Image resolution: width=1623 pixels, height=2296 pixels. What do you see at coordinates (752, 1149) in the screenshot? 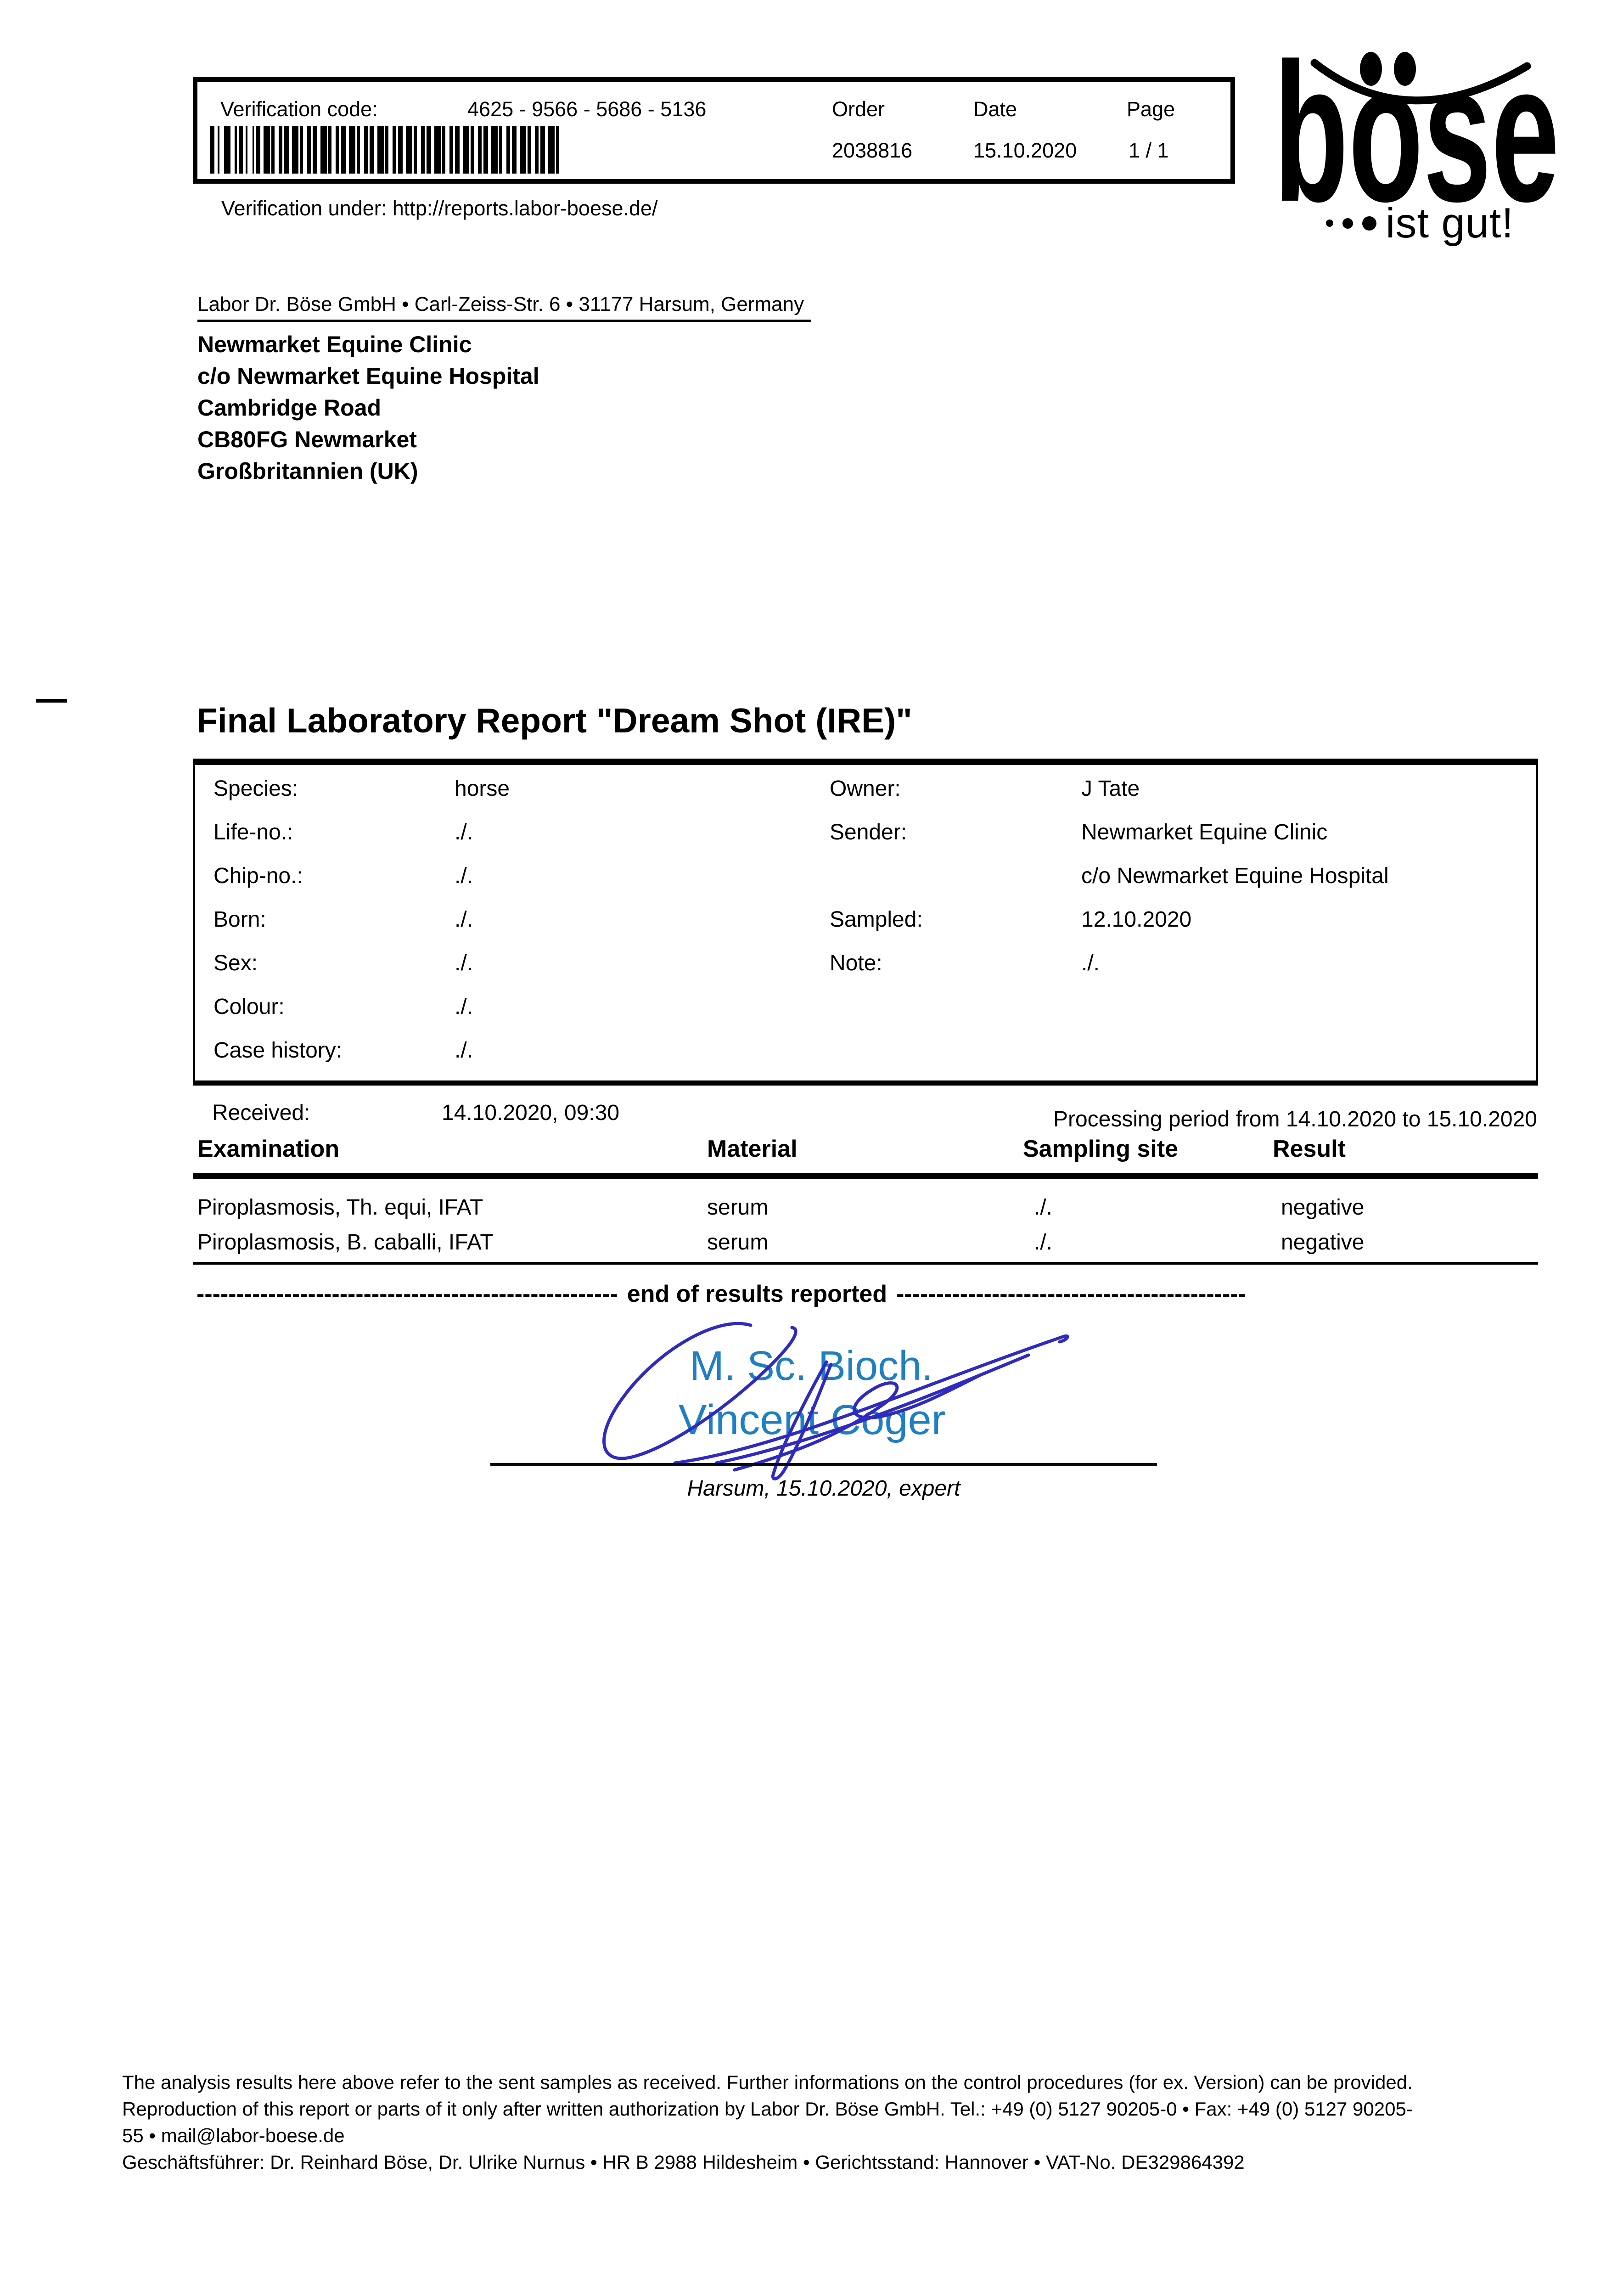
I see `col-header-material: Material` at bounding box center [752, 1149].